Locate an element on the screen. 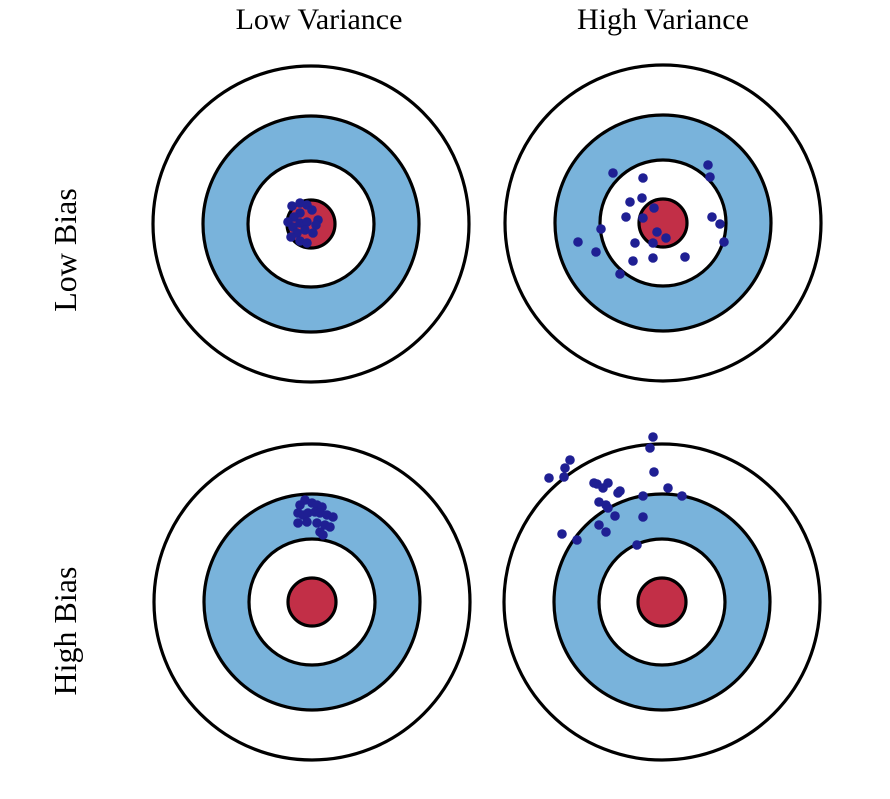 This screenshot has width=890, height=799. target-low-bias-low-variance is located at coordinates (311, 224).